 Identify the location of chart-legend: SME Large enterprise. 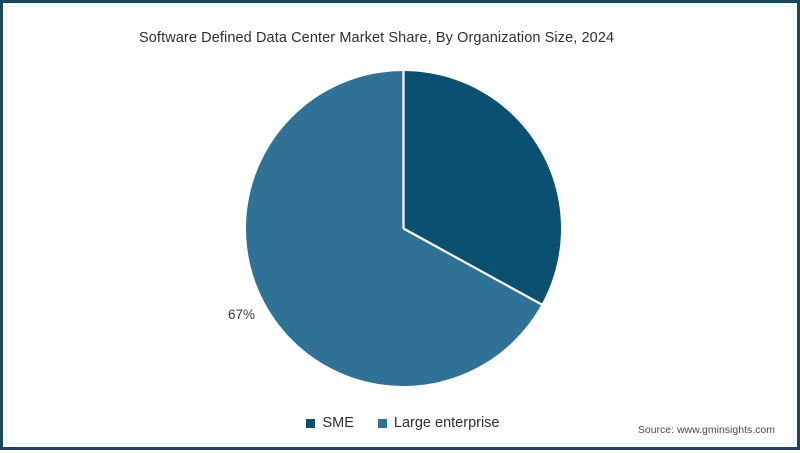
(401, 423).